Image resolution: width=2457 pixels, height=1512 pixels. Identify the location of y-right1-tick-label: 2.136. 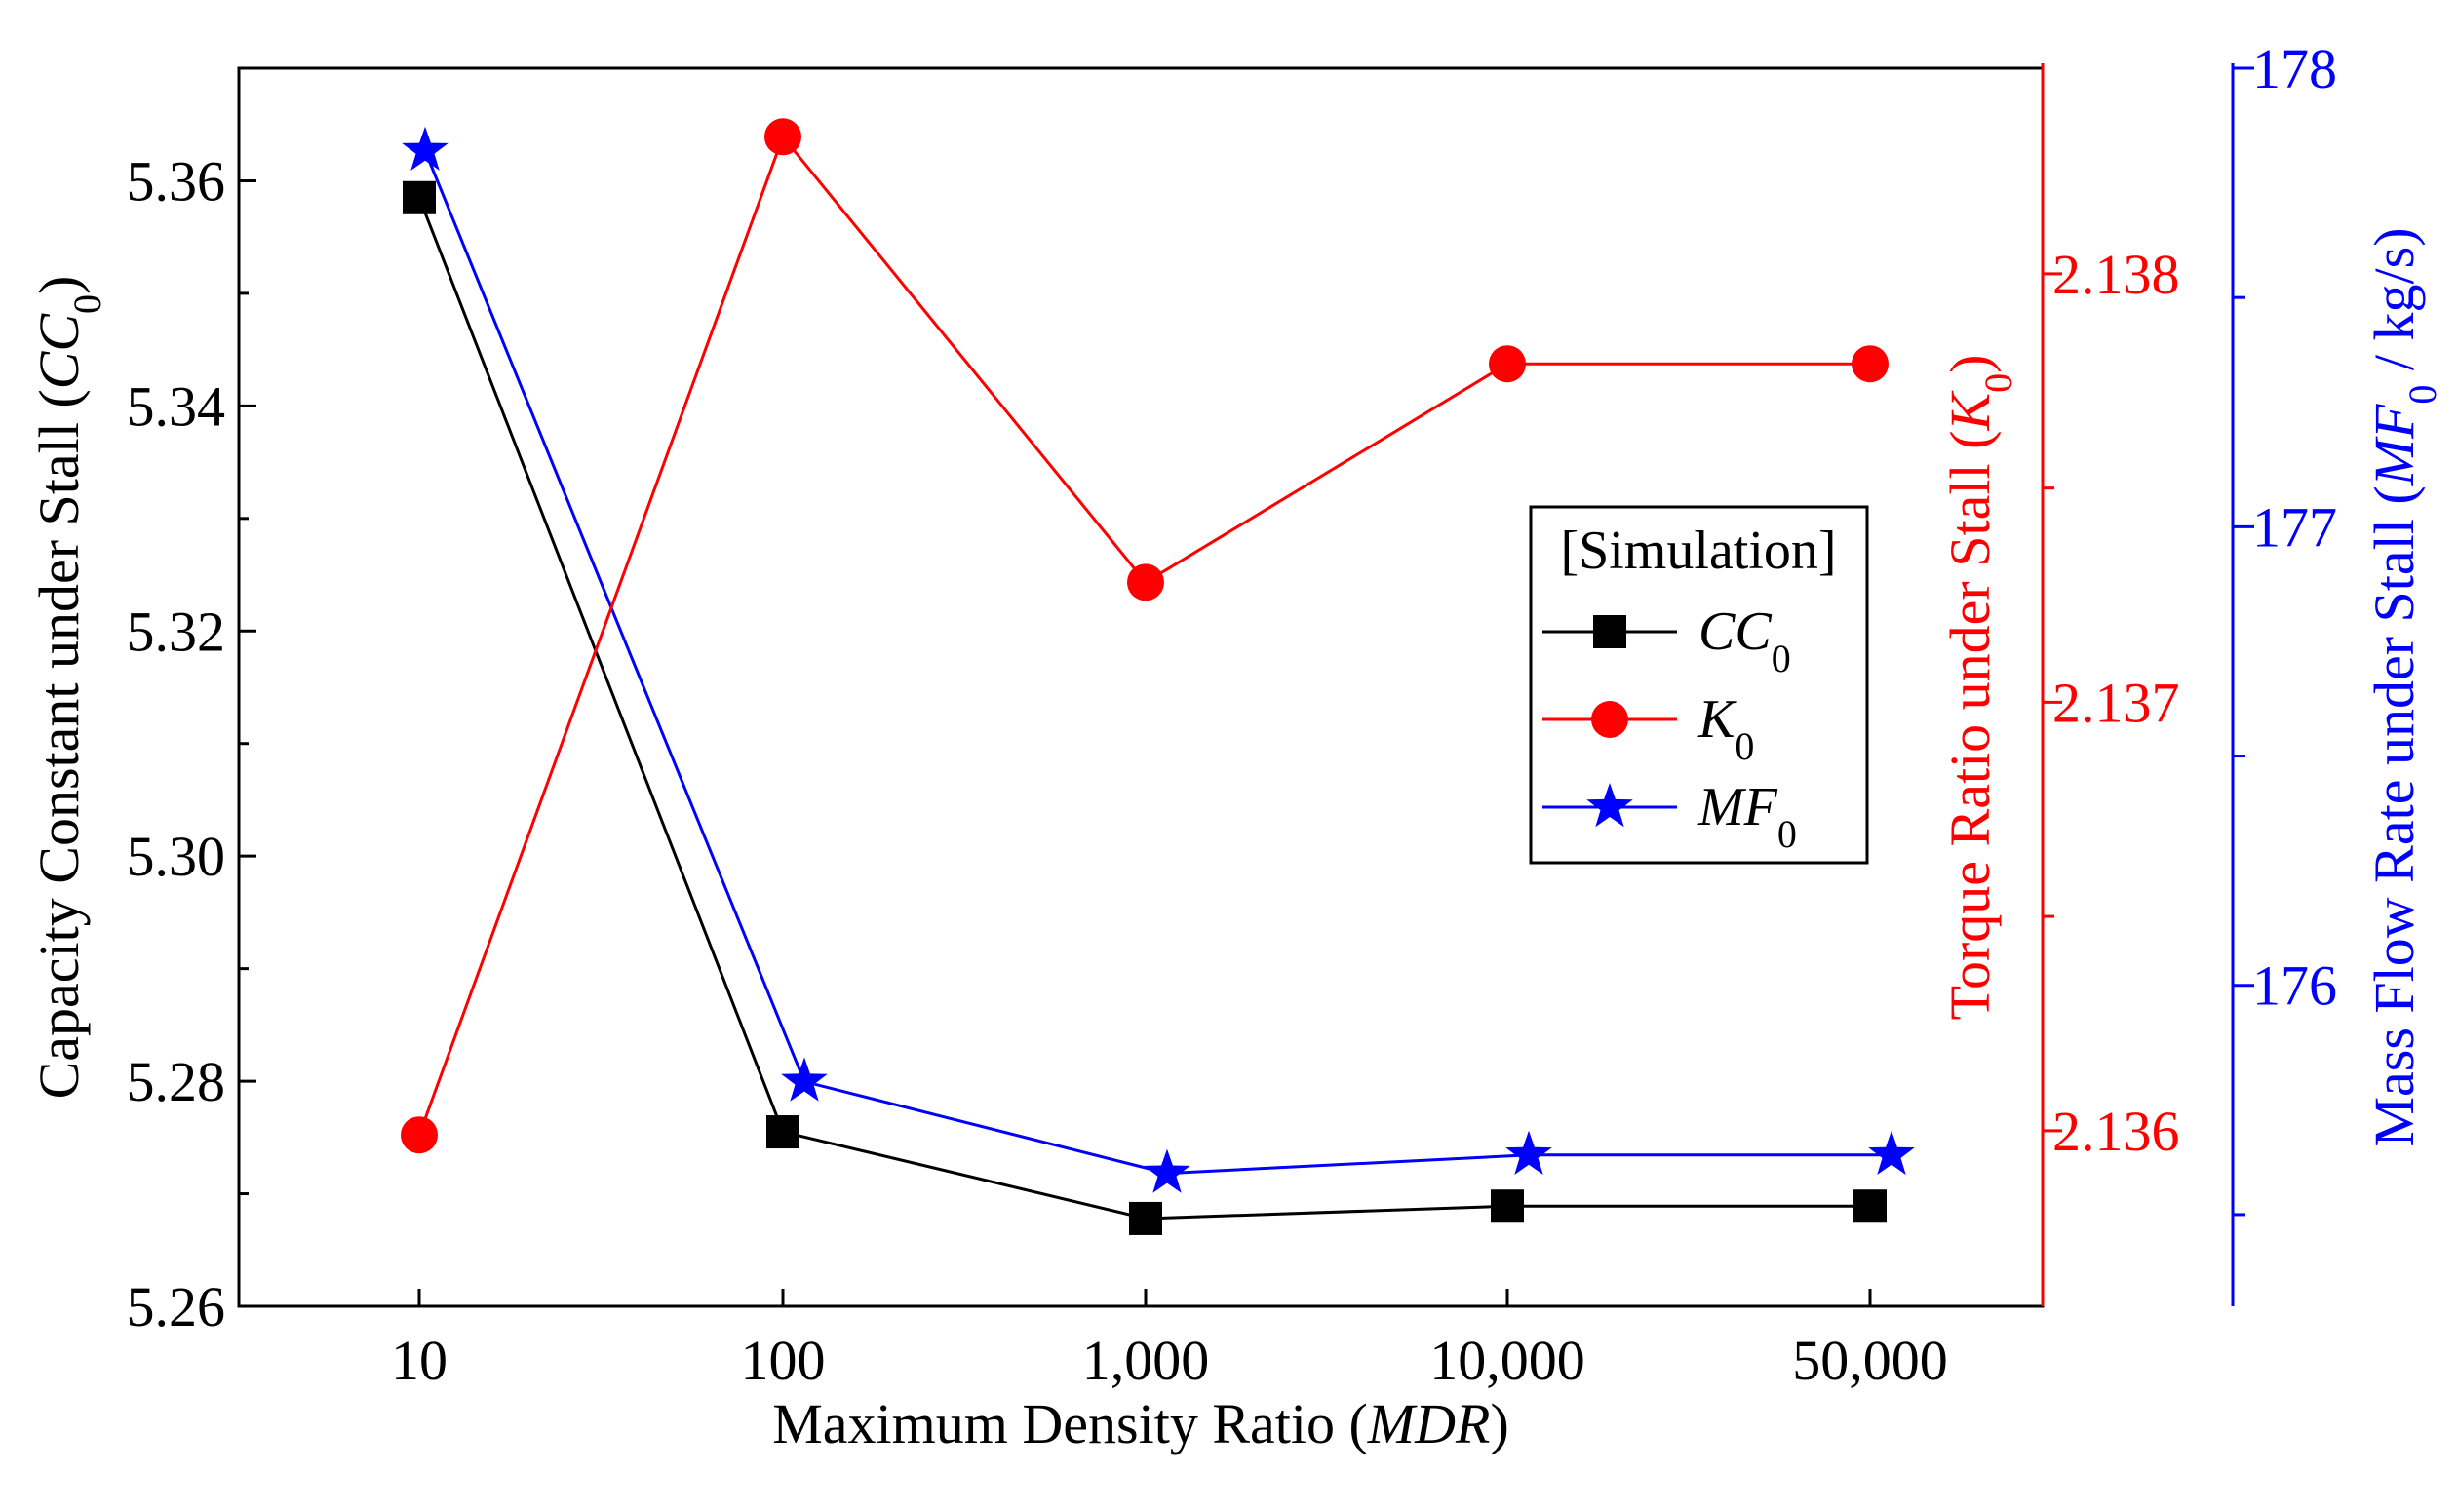
(2116, 1131).